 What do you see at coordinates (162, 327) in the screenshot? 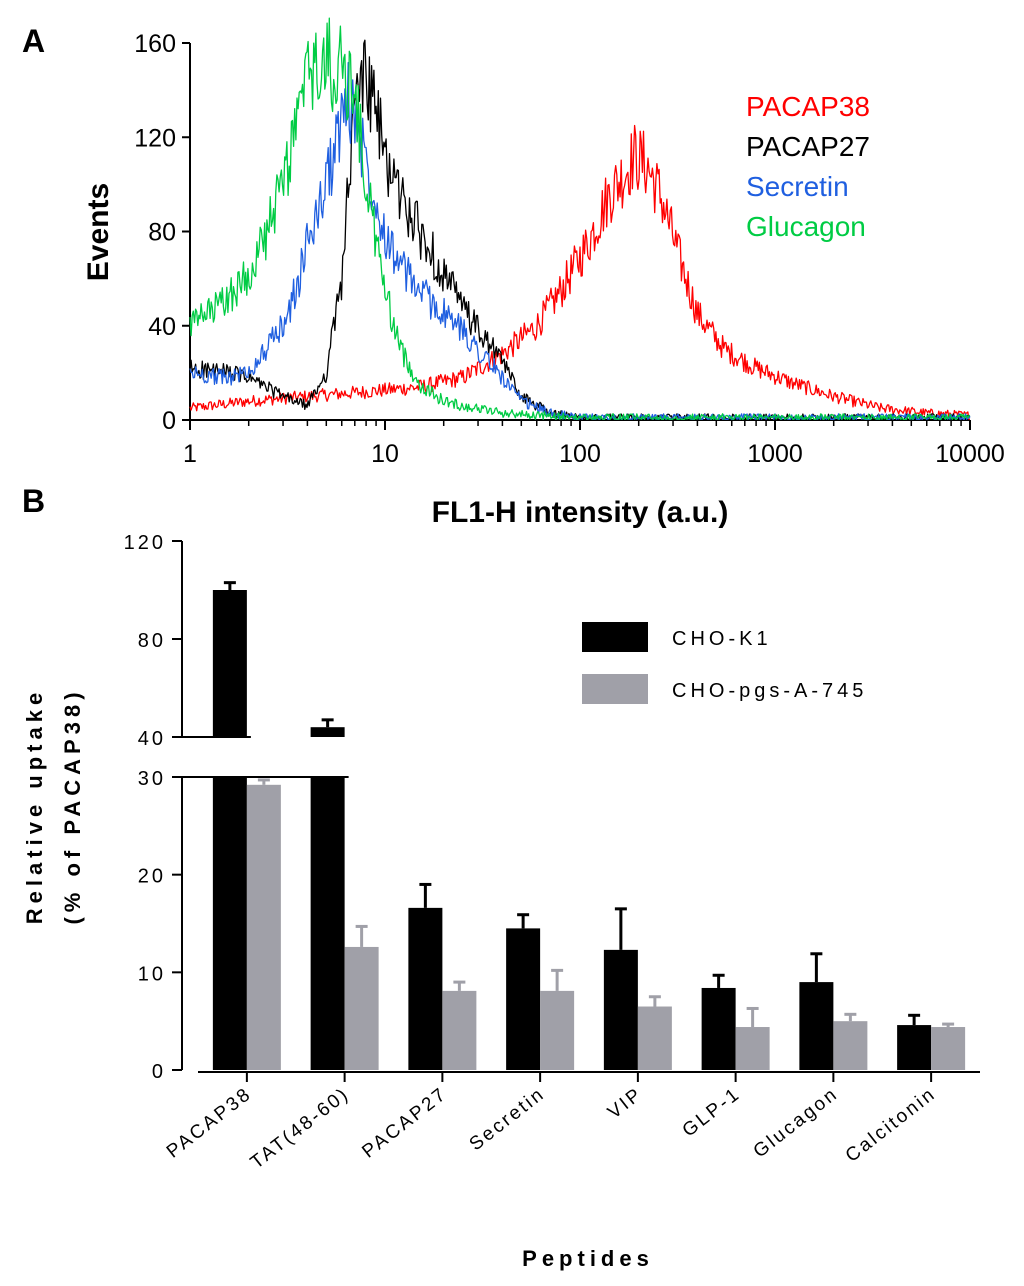
I see `panel-a-ytick-label: 40` at bounding box center [162, 327].